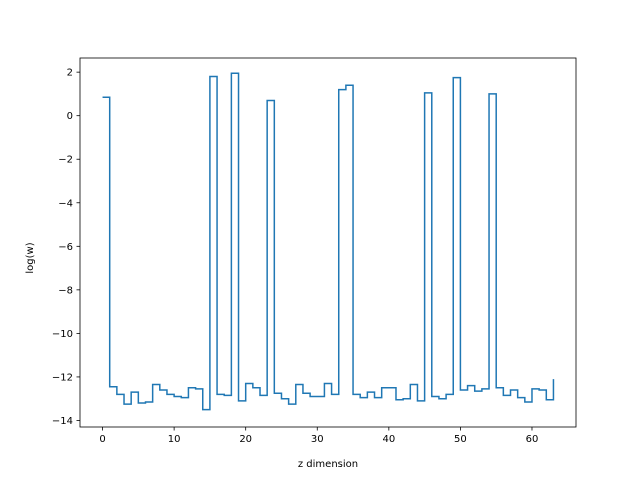  I want to click on x-axis-ticks: 0 10 20 30 40 50 60, so click(318, 436).